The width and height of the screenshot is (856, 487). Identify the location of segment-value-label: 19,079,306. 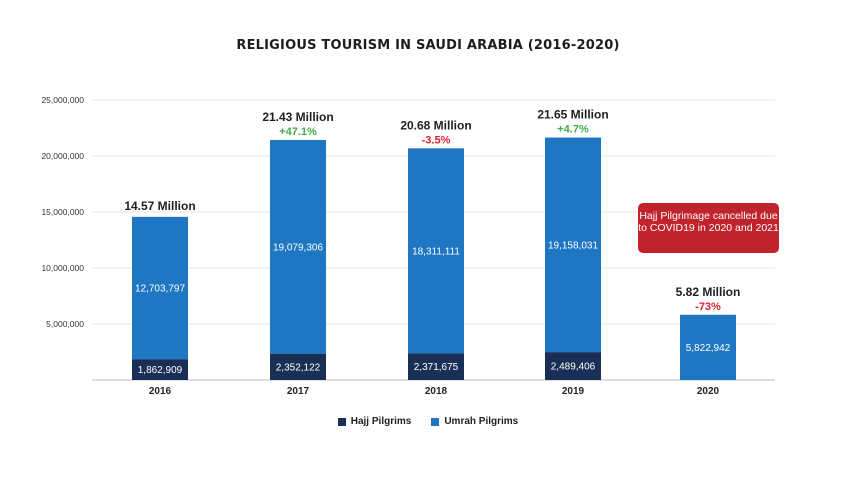
(298, 247).